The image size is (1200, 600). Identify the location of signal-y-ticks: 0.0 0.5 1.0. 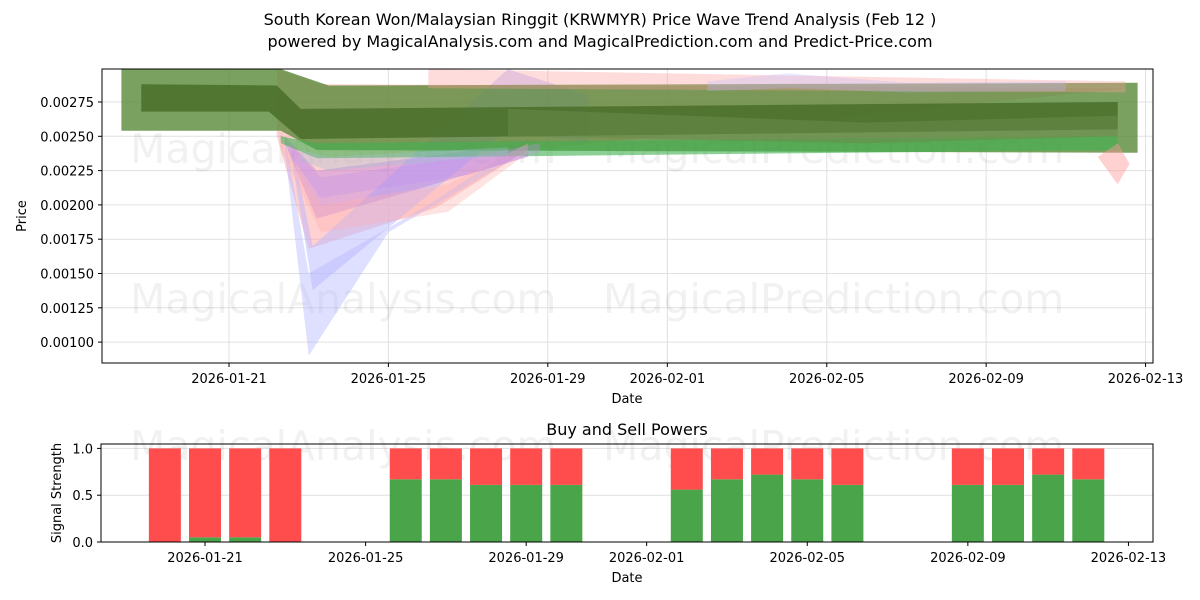
(86, 496).